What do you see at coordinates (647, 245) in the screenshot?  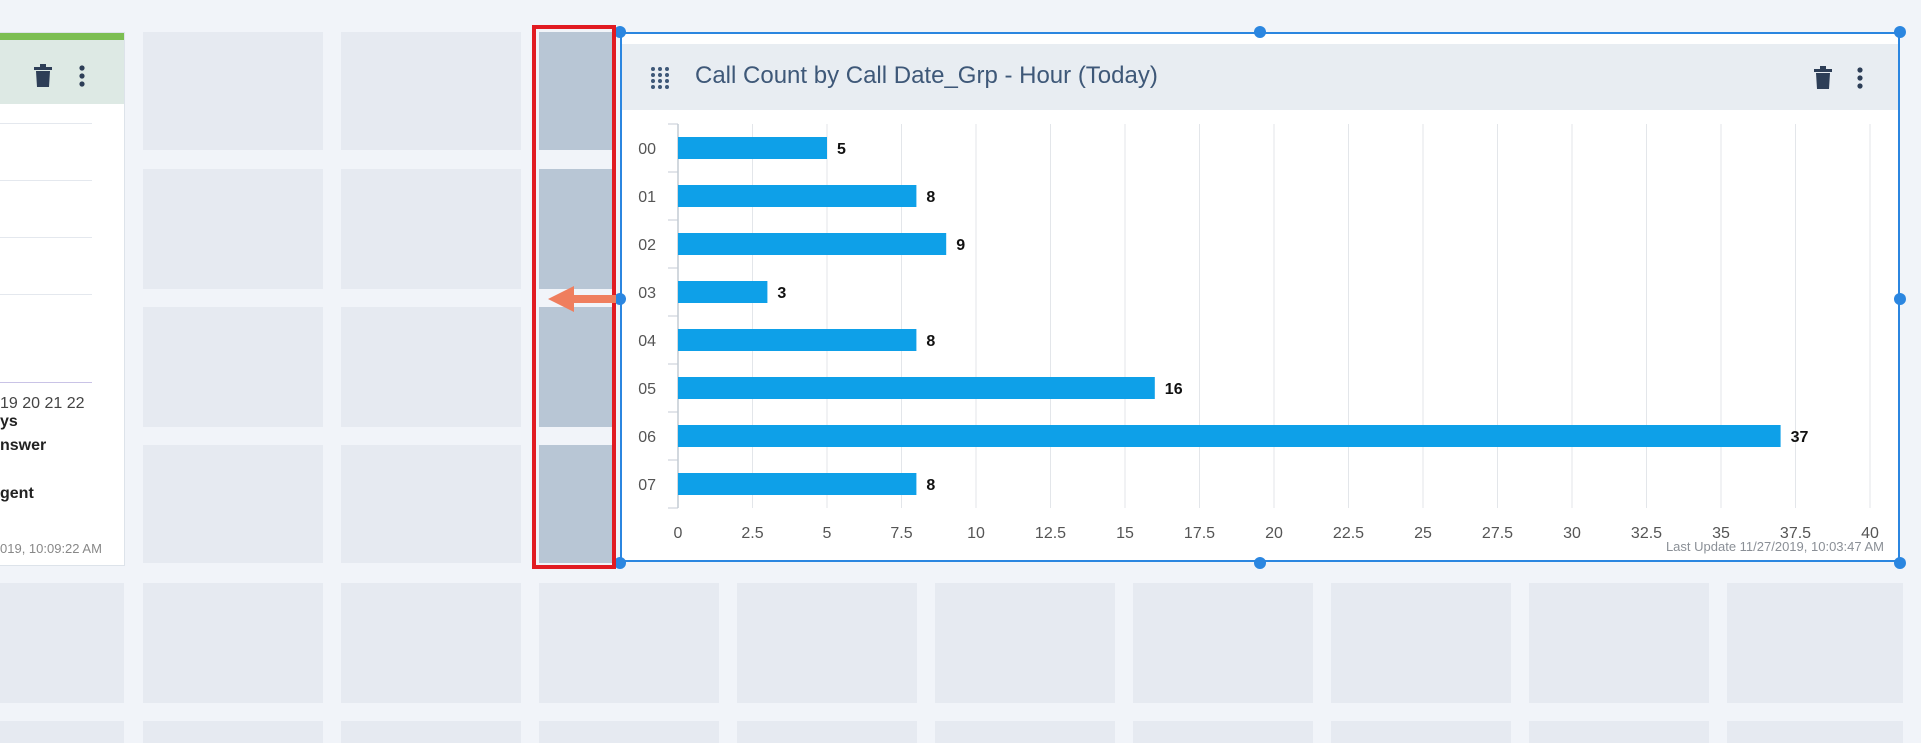 I see `y-tick-label: 02` at bounding box center [647, 245].